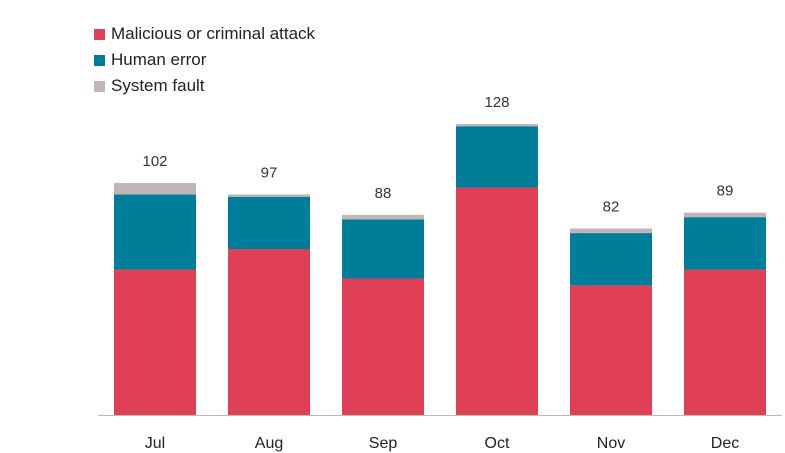  Describe the element at coordinates (383, 249) in the screenshot. I see `bar-segment-sep-human-error` at that location.